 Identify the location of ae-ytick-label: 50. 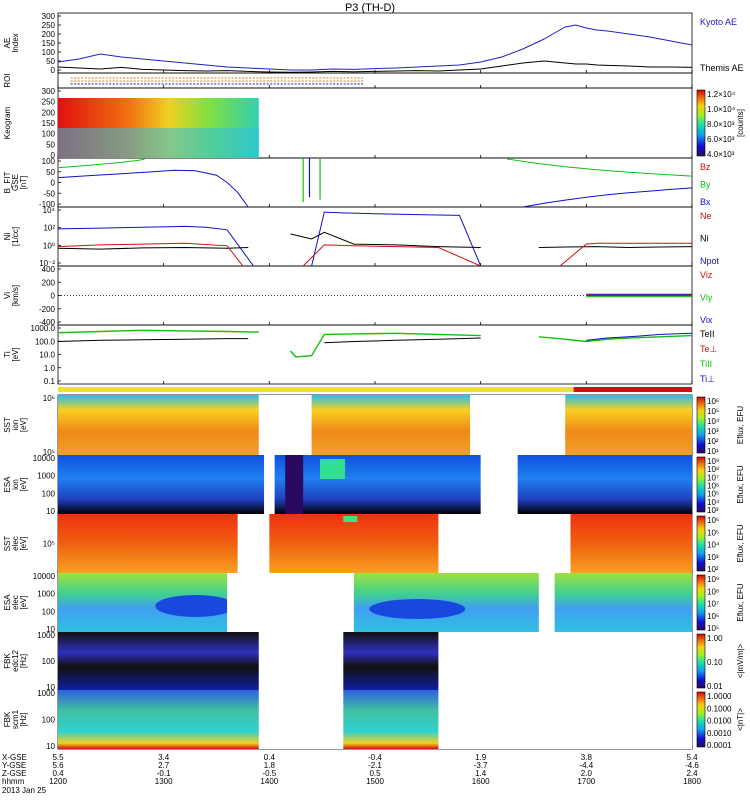
(50, 61).